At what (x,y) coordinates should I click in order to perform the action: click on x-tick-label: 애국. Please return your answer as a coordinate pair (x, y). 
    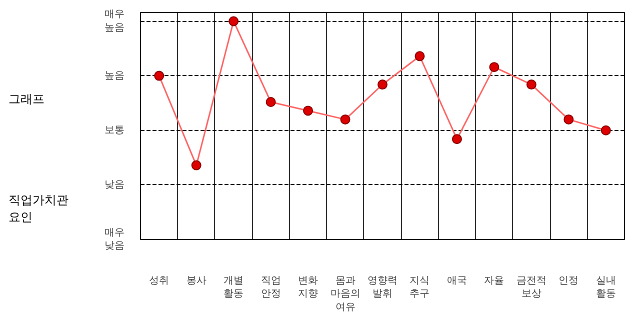
    Looking at the image, I should click on (456, 281).